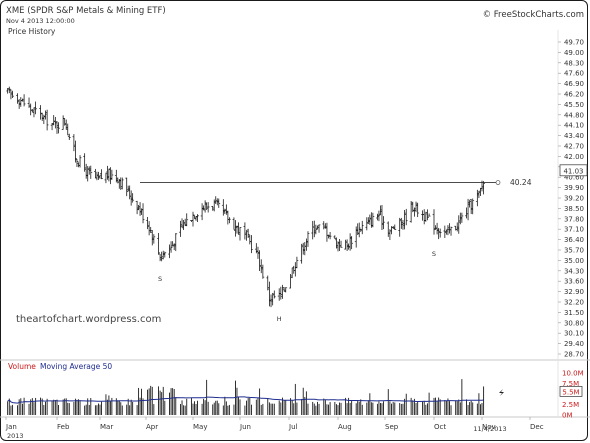 The width and height of the screenshot is (590, 443). What do you see at coordinates (440, 427) in the screenshot?
I see `x-tick-label: Oct` at bounding box center [440, 427].